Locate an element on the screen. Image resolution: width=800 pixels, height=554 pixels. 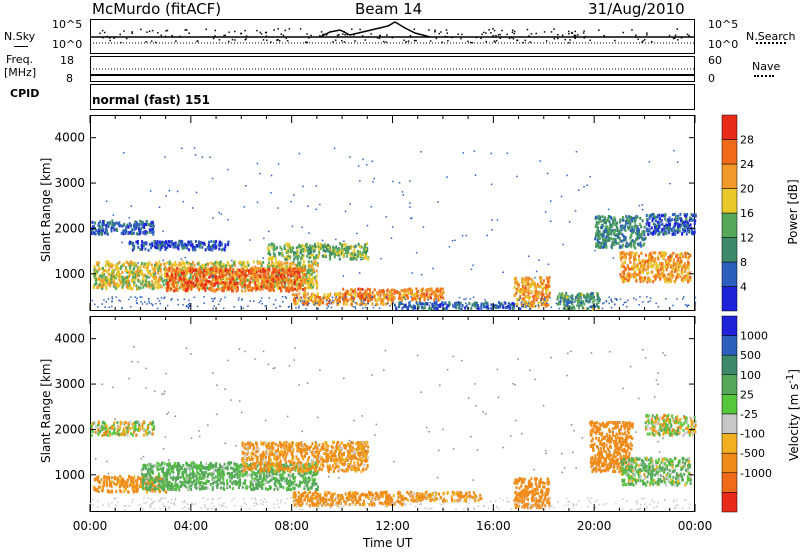
freq-right-tick-top: 60 is located at coordinates (715, 60).